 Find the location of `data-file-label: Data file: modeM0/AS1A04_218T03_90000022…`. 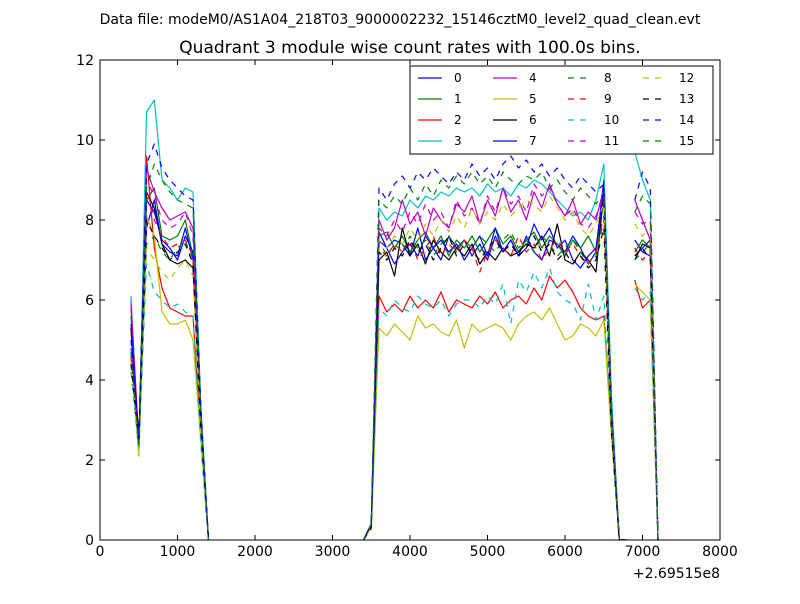

data-file-label: Data file: modeM0/AS1A04_218T03_90000022… is located at coordinates (400, 20).